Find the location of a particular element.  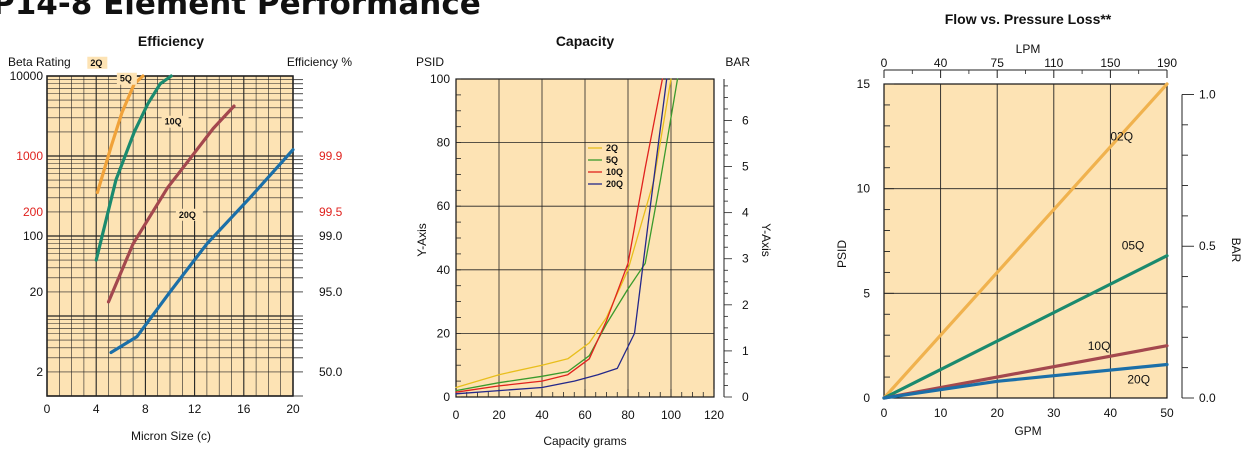

legend-label: 20Q is located at coordinates (614, 184).